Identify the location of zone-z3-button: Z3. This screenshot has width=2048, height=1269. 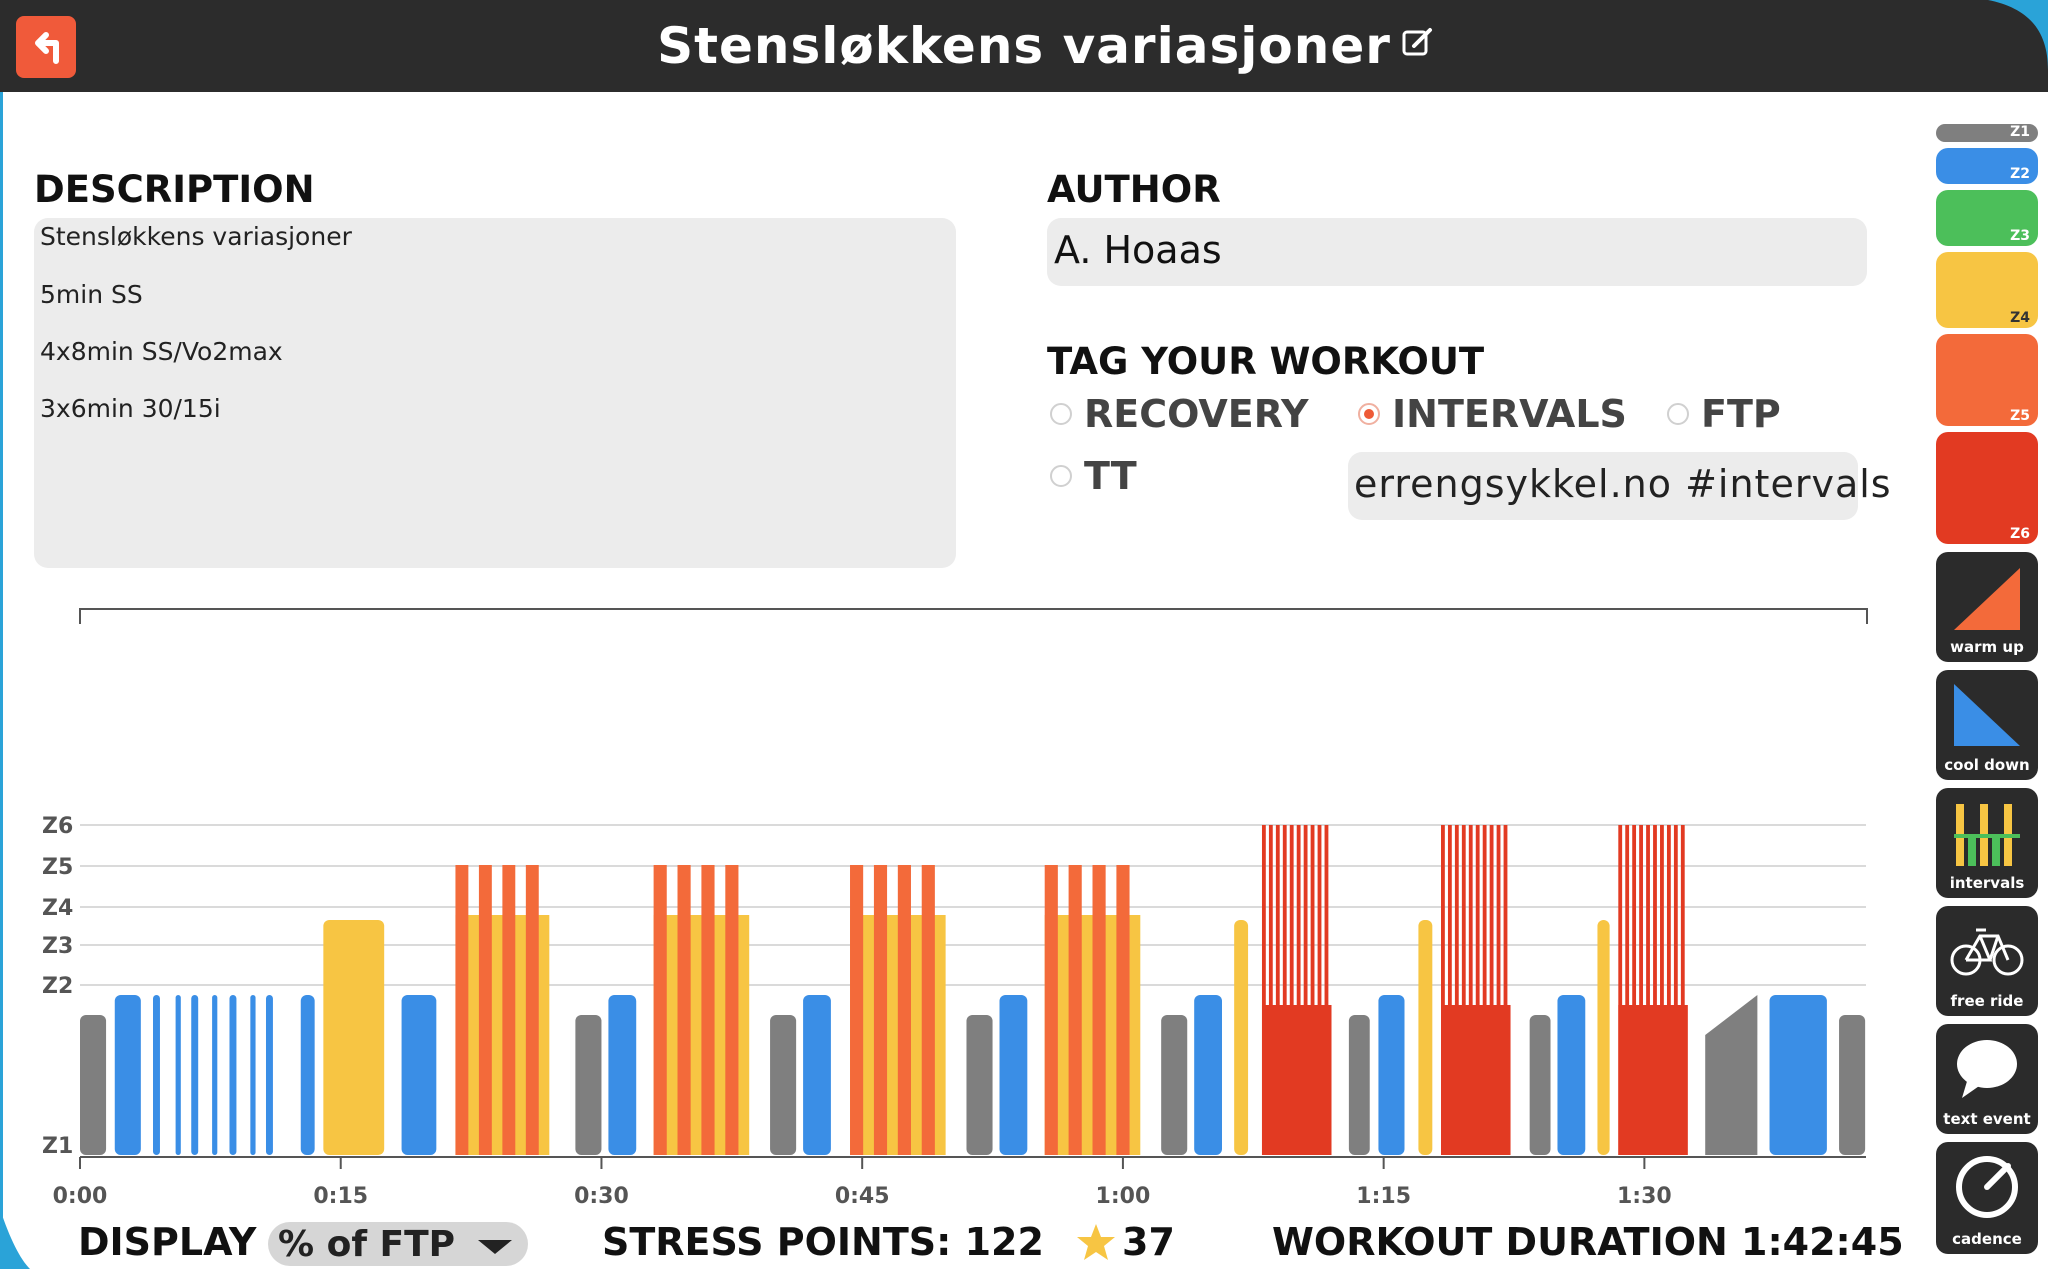
(1987, 218).